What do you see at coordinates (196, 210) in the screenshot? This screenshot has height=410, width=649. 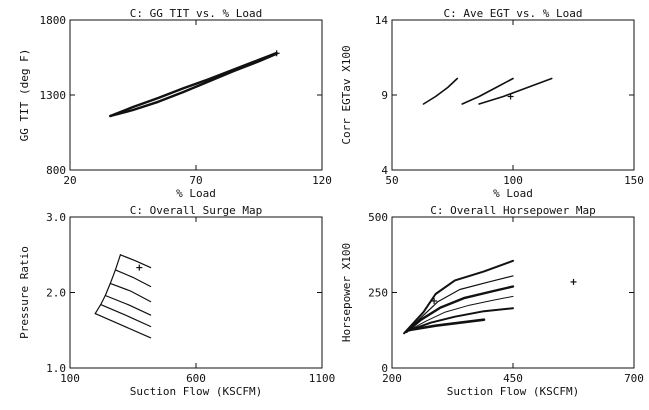 I see `chart-title: C: Overall Surge Map` at bounding box center [196, 210].